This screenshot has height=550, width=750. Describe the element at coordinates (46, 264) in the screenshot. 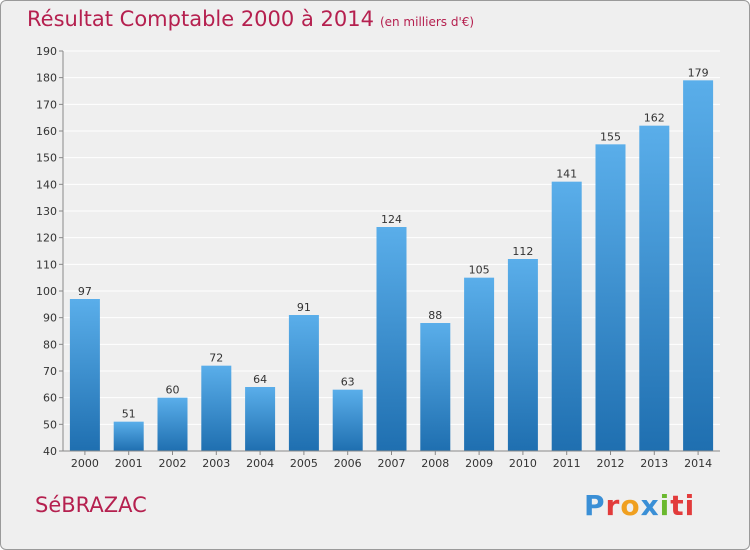

I see `y-tick-label: 110` at that location.